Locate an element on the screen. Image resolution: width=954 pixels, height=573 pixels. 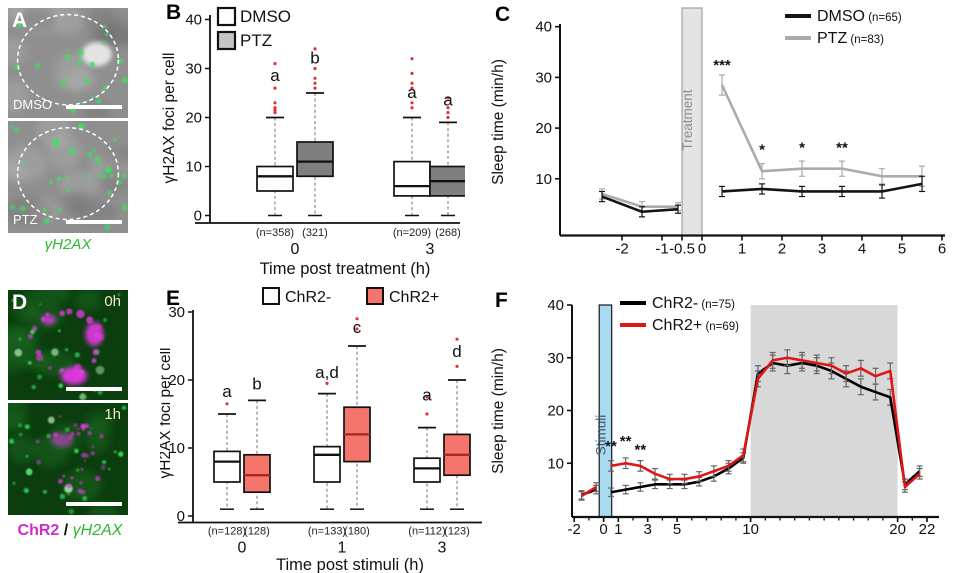
panel-D: D 0h 1h ChR2 / γH2AX is located at coordinates (80, 429).